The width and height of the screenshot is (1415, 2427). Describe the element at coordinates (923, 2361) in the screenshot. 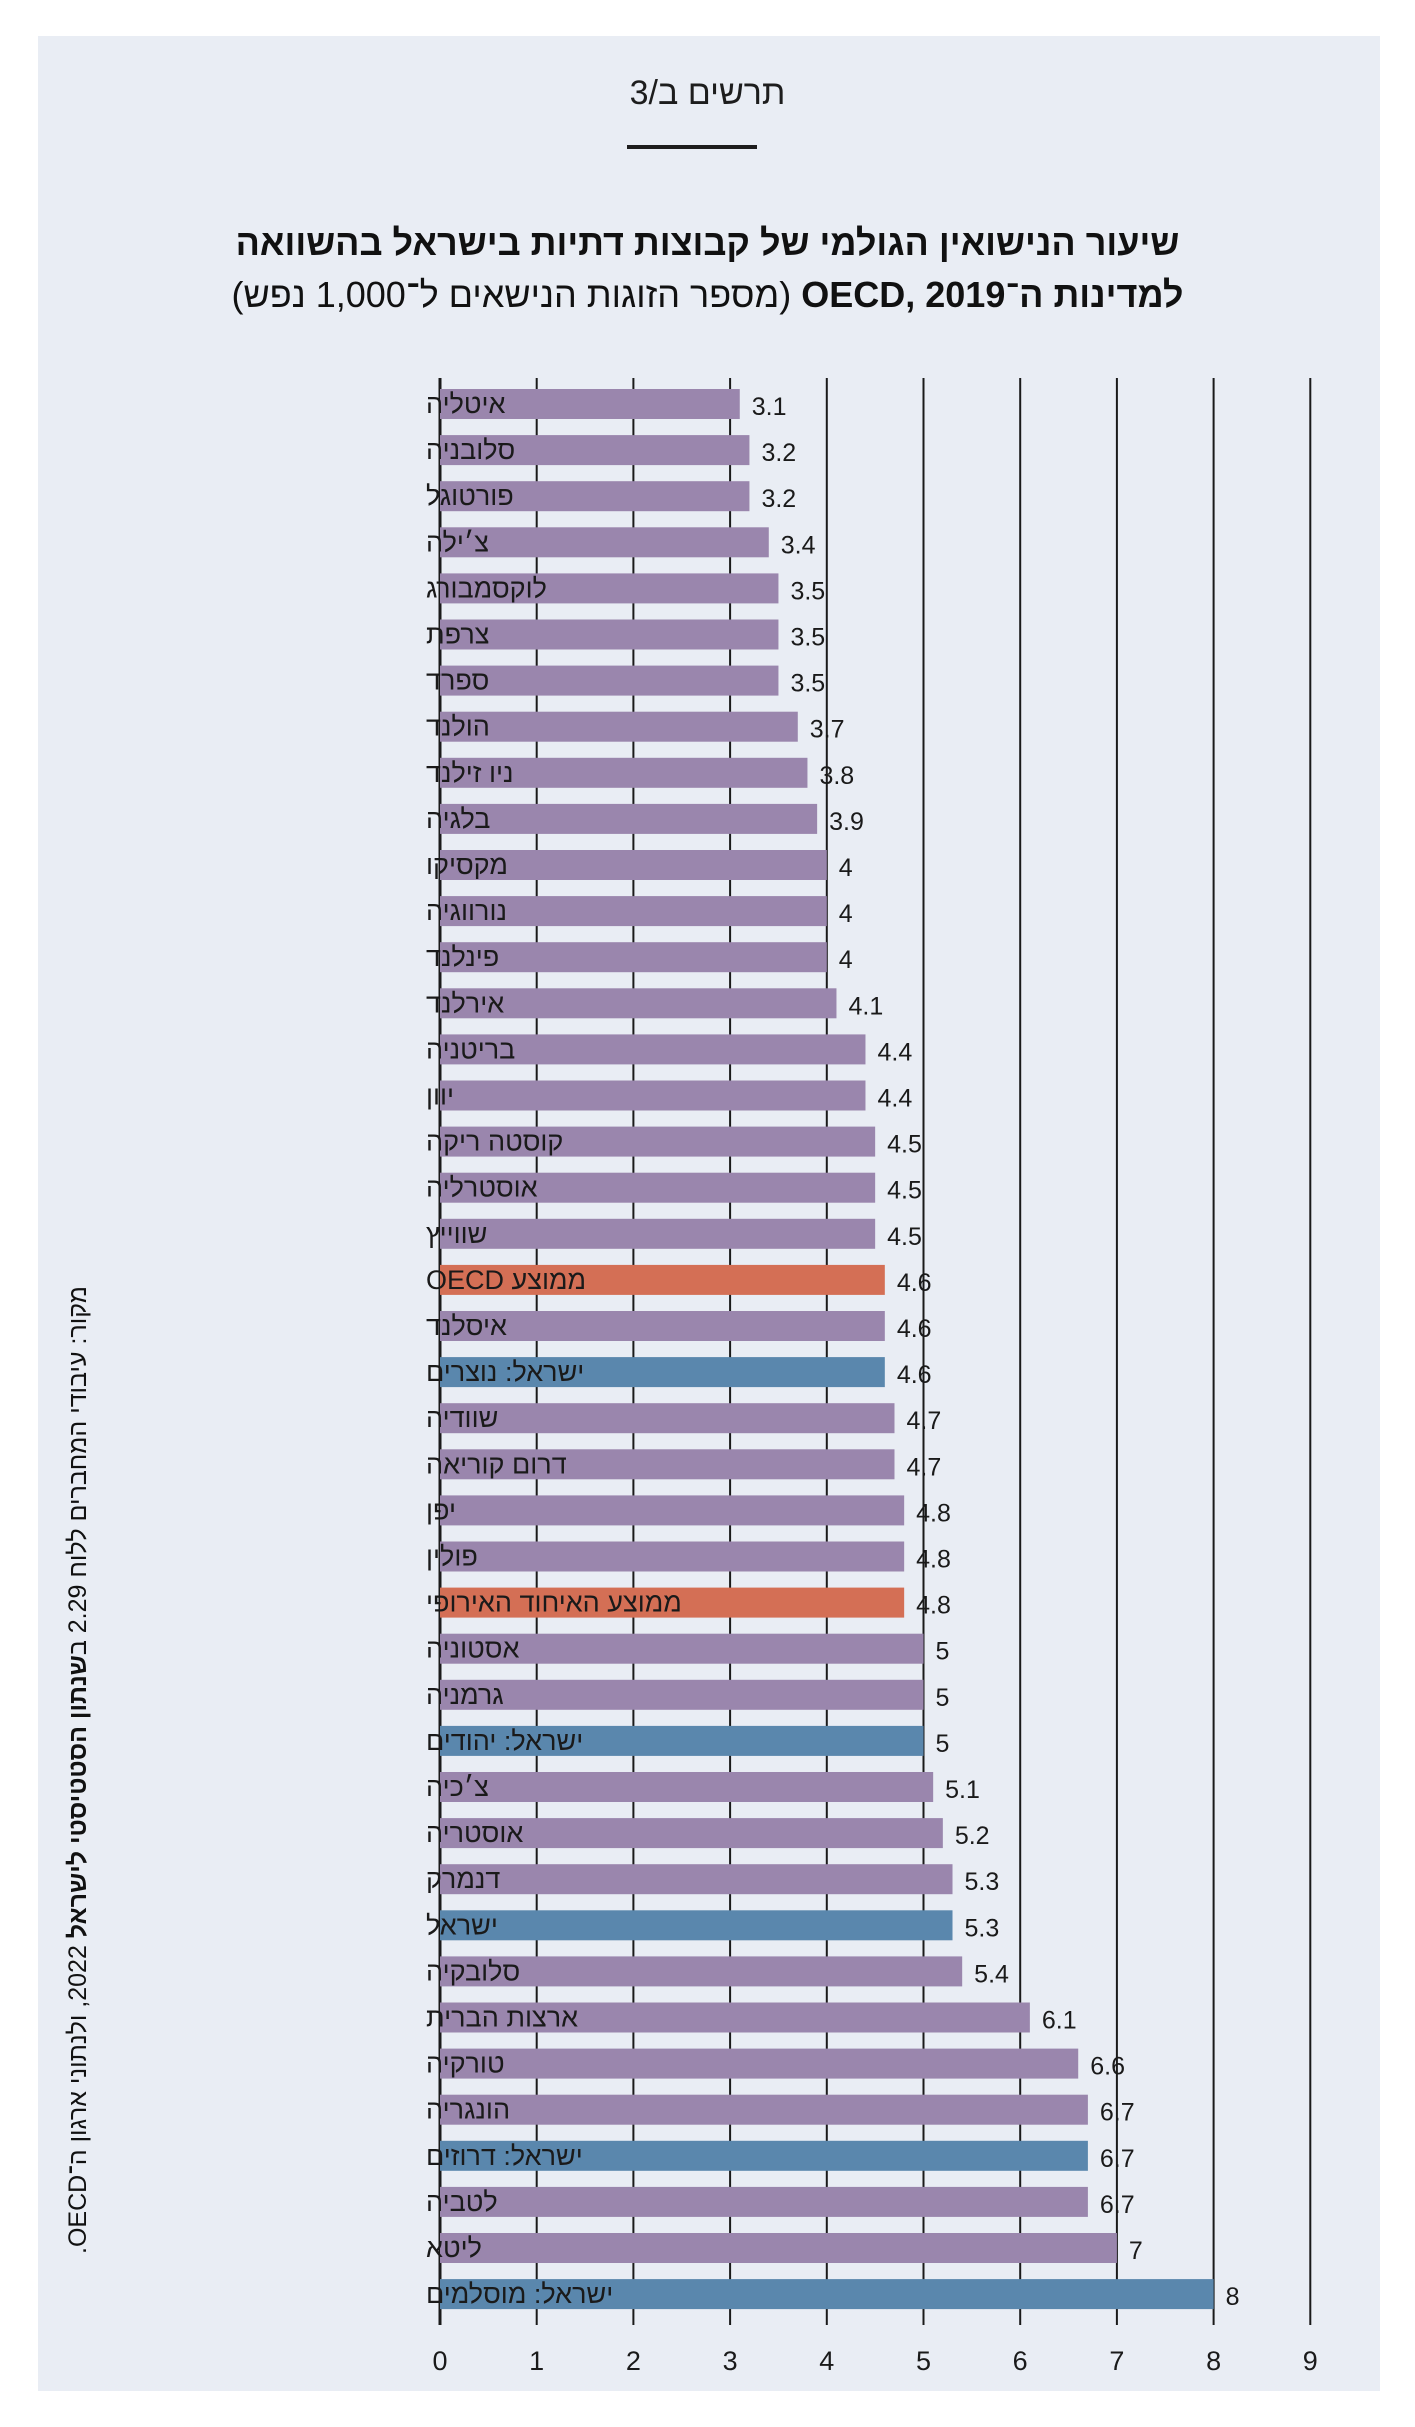

I see `x-tick-label-5: 5` at that location.